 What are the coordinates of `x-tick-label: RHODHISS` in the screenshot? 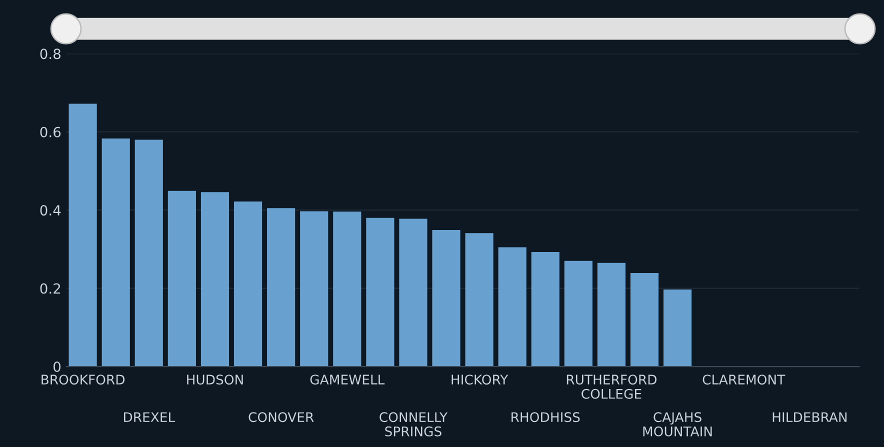 It's located at (546, 417).